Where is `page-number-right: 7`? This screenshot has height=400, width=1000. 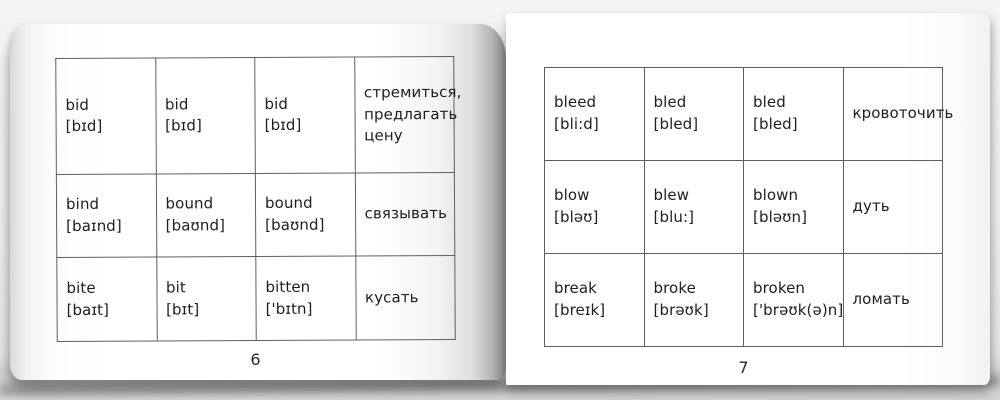
page-number-right: 7 is located at coordinates (743, 367).